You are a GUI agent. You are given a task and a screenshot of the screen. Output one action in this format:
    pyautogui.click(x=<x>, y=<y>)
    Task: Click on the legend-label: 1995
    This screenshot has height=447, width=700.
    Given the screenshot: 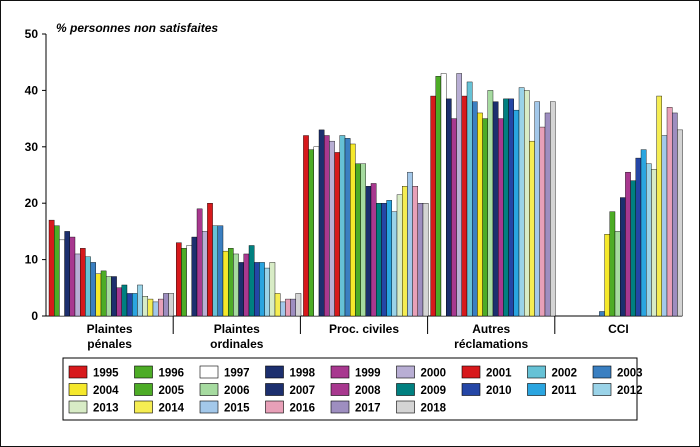 What is the action you would take?
    pyautogui.click(x=106, y=374)
    